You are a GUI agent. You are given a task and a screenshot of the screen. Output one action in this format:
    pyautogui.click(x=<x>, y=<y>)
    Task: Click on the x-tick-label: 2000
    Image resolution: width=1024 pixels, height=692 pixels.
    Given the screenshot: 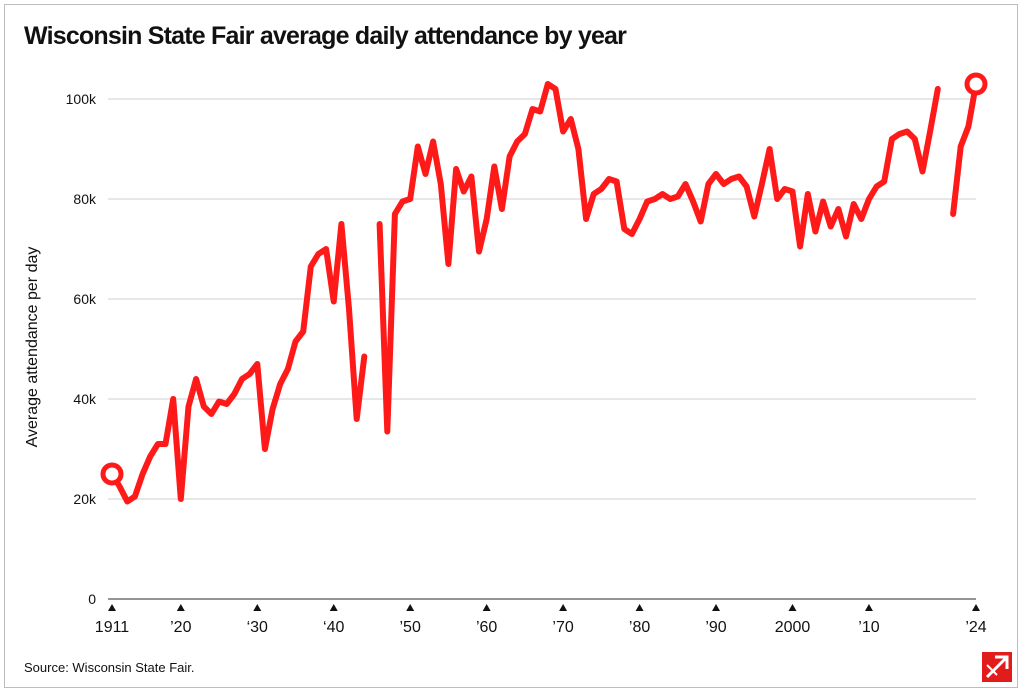 What is the action you would take?
    pyautogui.click(x=793, y=627)
    